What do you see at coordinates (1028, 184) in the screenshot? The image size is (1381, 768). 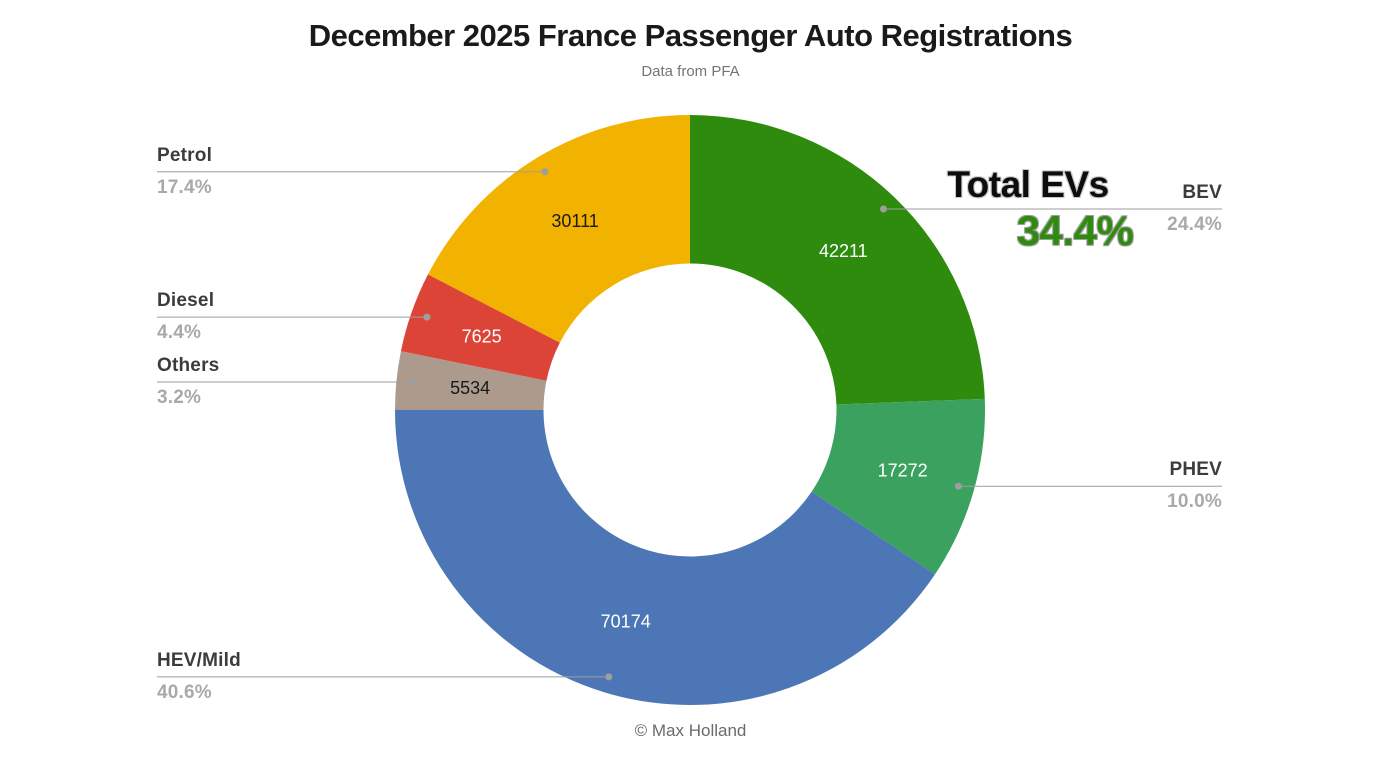 I see `total-evs-label: Total EVs` at bounding box center [1028, 184].